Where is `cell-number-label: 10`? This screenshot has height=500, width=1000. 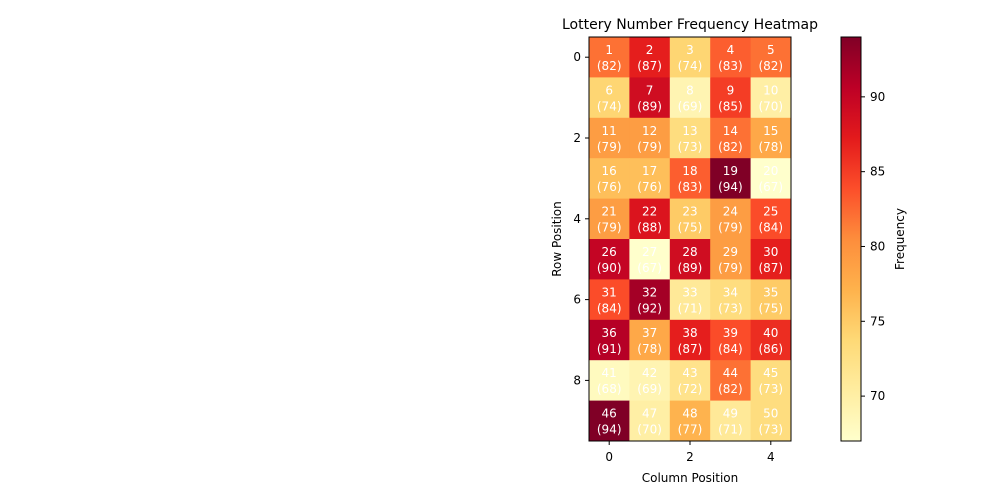 cell-number-label: 10 is located at coordinates (770, 90).